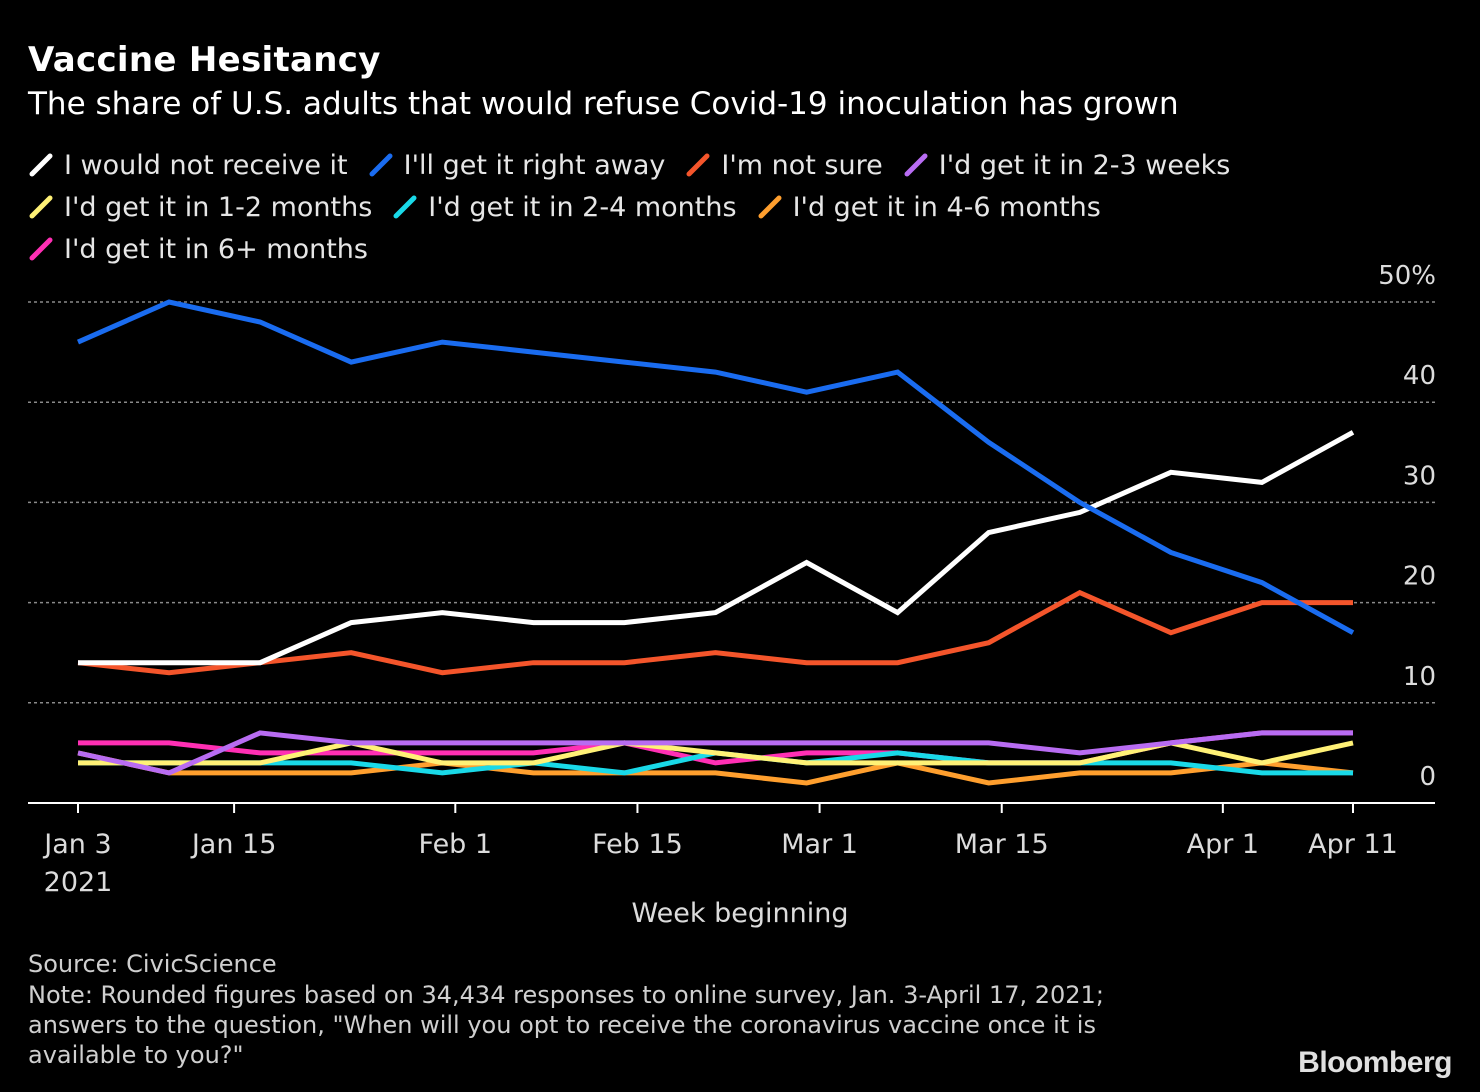 The width and height of the screenshot is (1480, 1092). I want to click on legend-item-i-d-get-it-in-2-4-months: I'd get it in 2-4 months, so click(564, 207).